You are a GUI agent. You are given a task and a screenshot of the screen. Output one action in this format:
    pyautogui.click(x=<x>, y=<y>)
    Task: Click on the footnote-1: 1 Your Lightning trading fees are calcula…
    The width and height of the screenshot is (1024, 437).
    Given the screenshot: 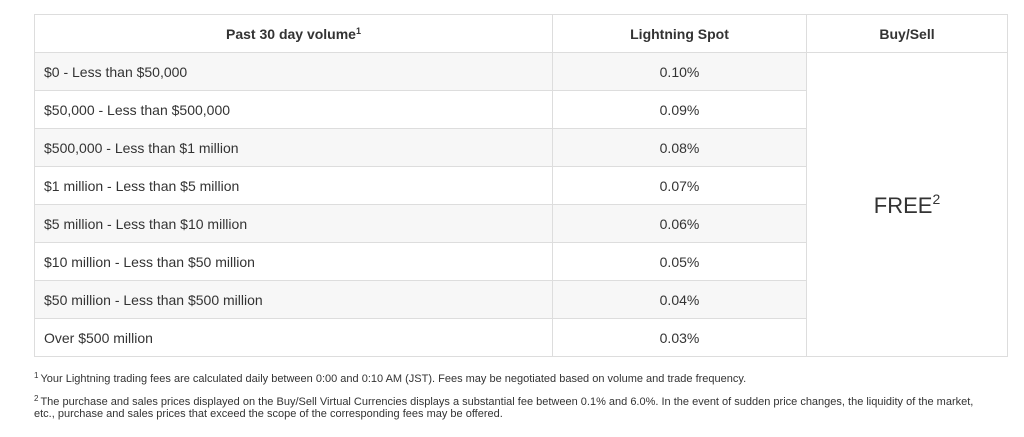 What is the action you would take?
    pyautogui.click(x=509, y=377)
    